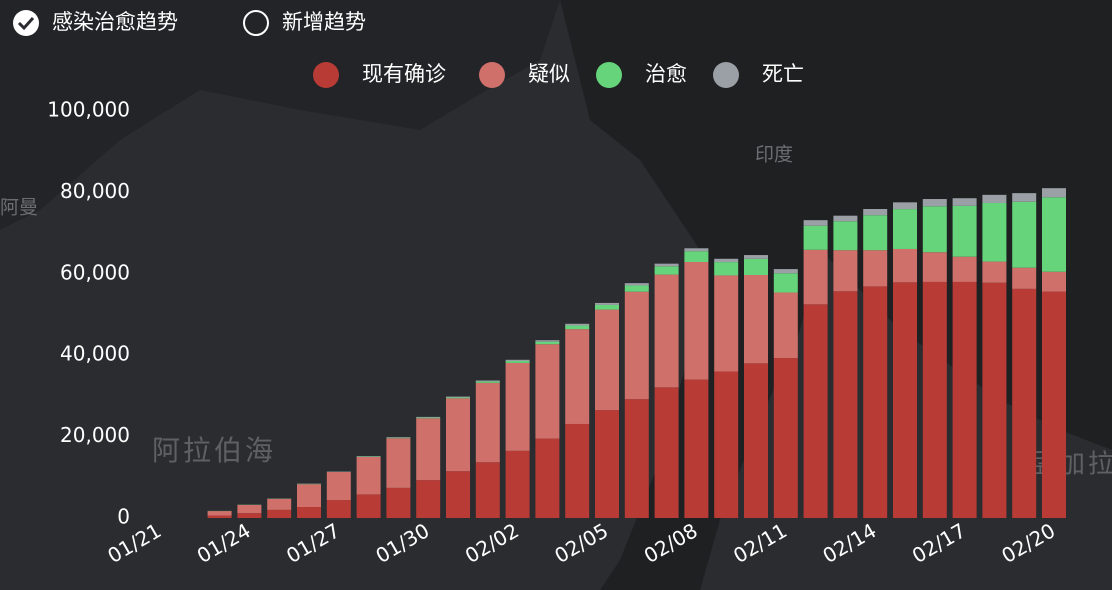  I want to click on map-label: 印度, so click(774, 155).